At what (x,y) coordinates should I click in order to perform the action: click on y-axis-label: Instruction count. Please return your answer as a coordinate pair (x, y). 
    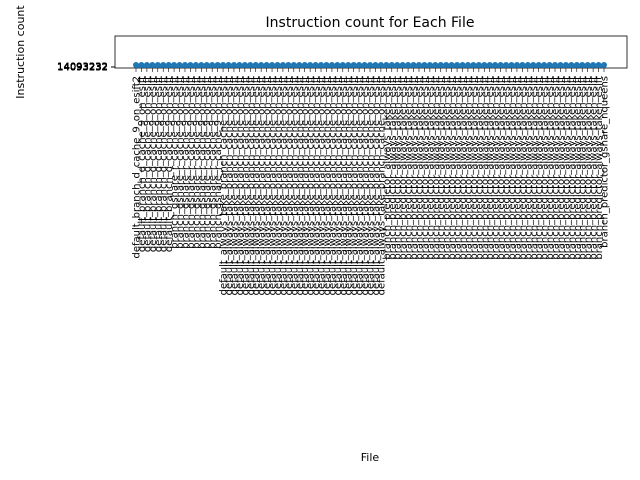
    Looking at the image, I should click on (20, 52).